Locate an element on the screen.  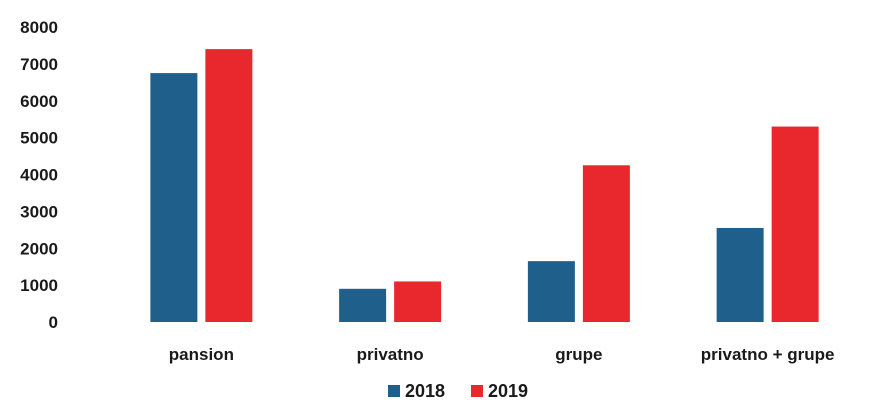
x-category-label: pansion is located at coordinates (201, 354).